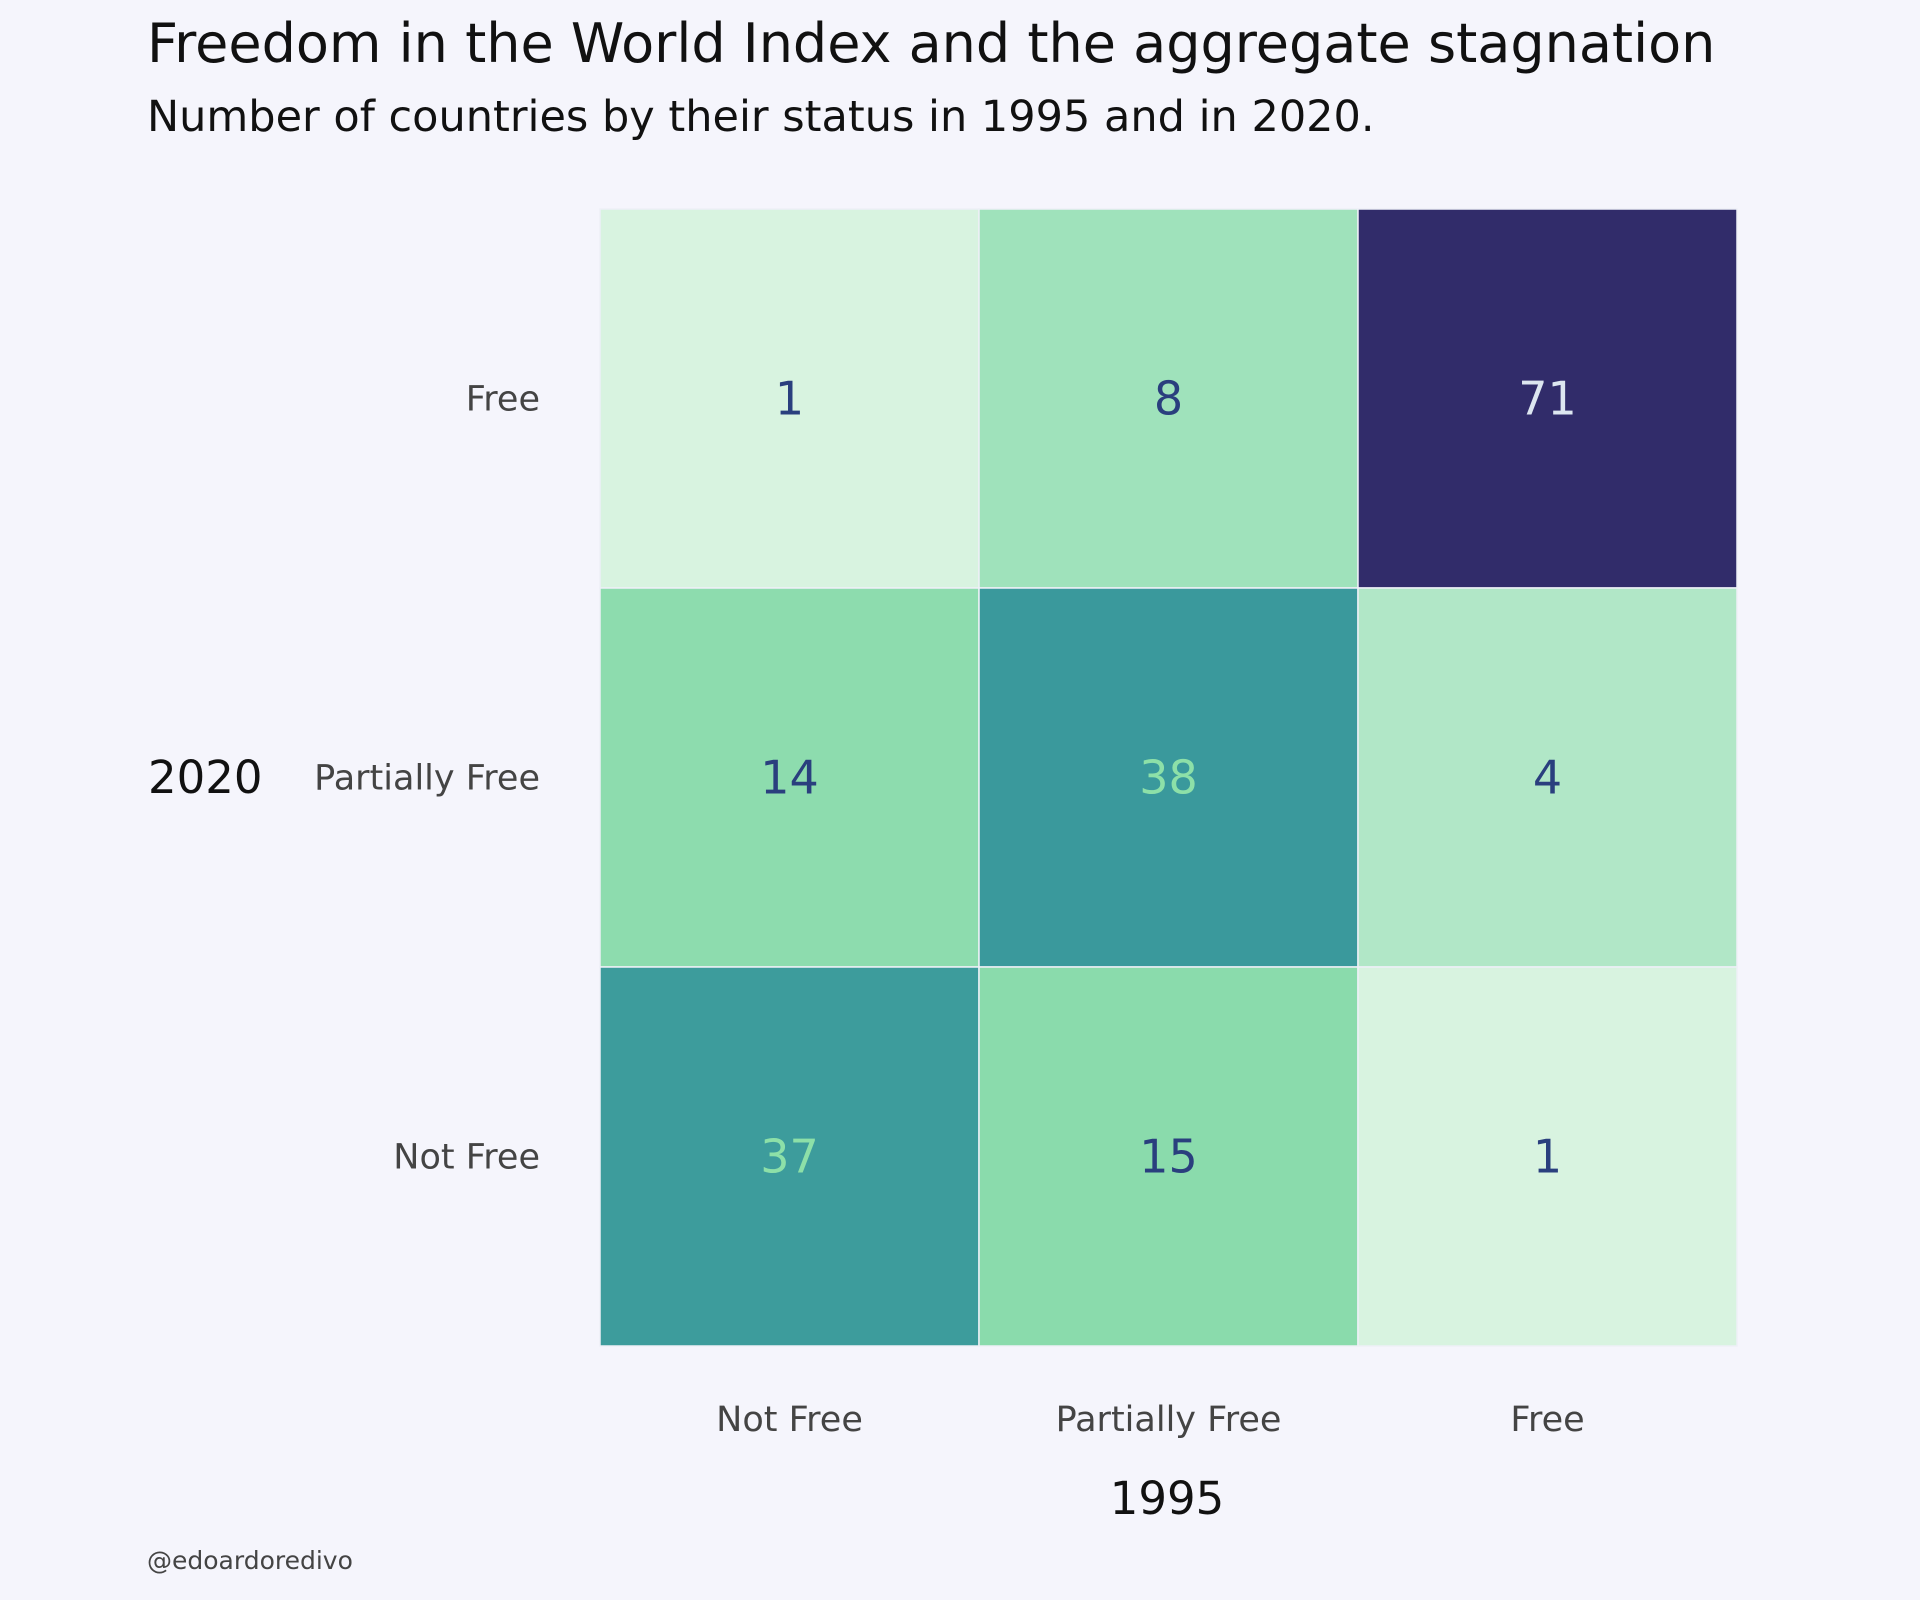 This screenshot has width=1920, height=1600. Describe the element at coordinates (503, 400) in the screenshot. I see `y-tick-label: Free` at that location.